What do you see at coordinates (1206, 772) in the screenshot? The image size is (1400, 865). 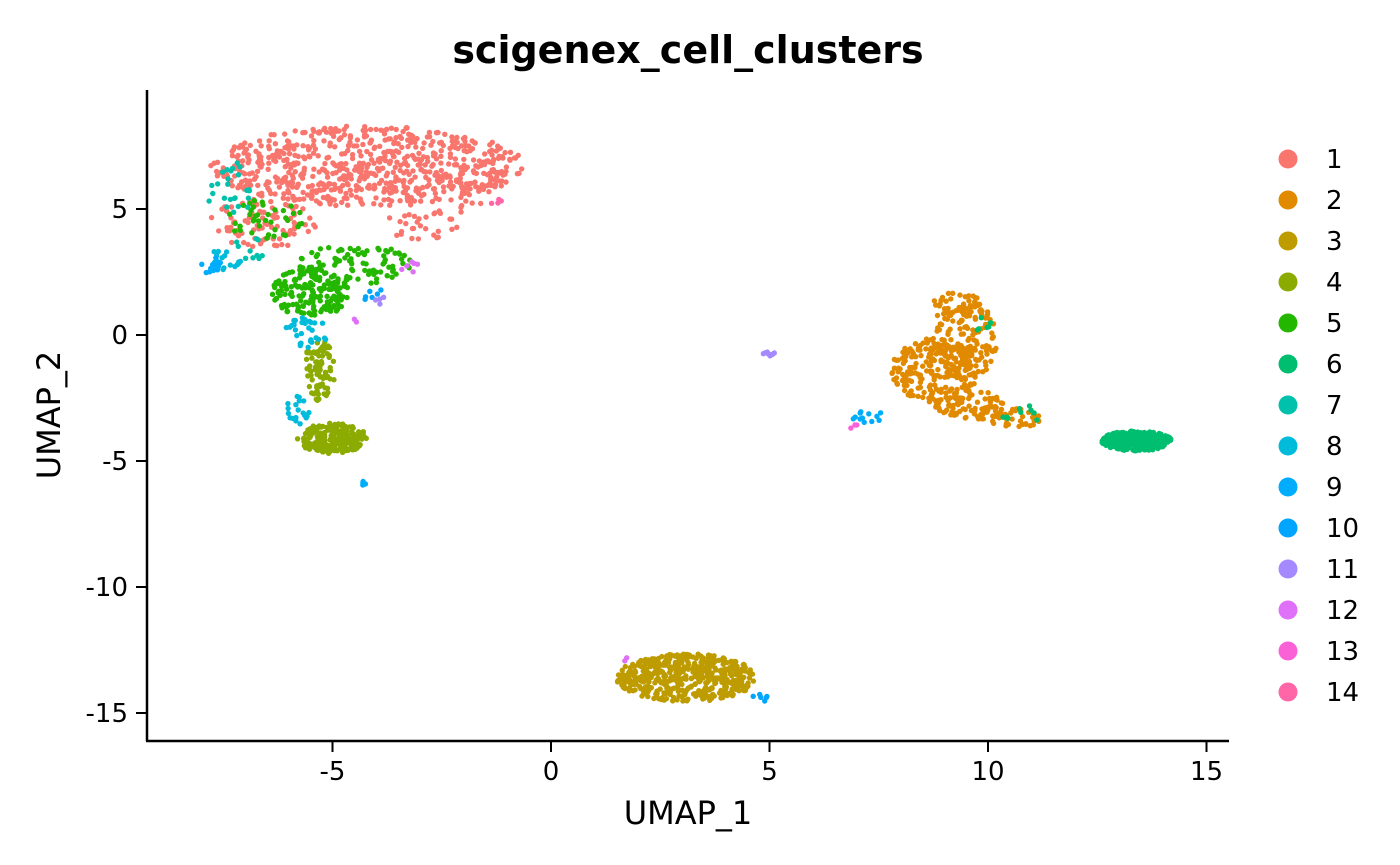 I see `x-tick-label: 15` at bounding box center [1206, 772].